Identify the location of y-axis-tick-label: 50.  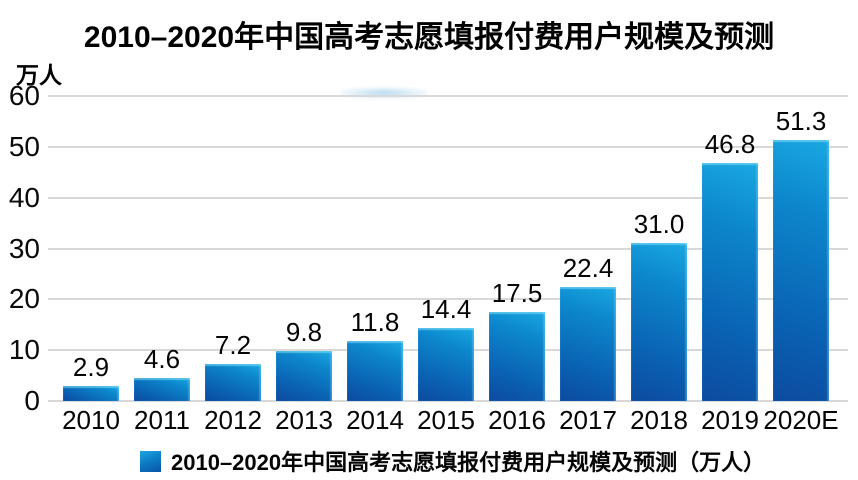
(24, 146).